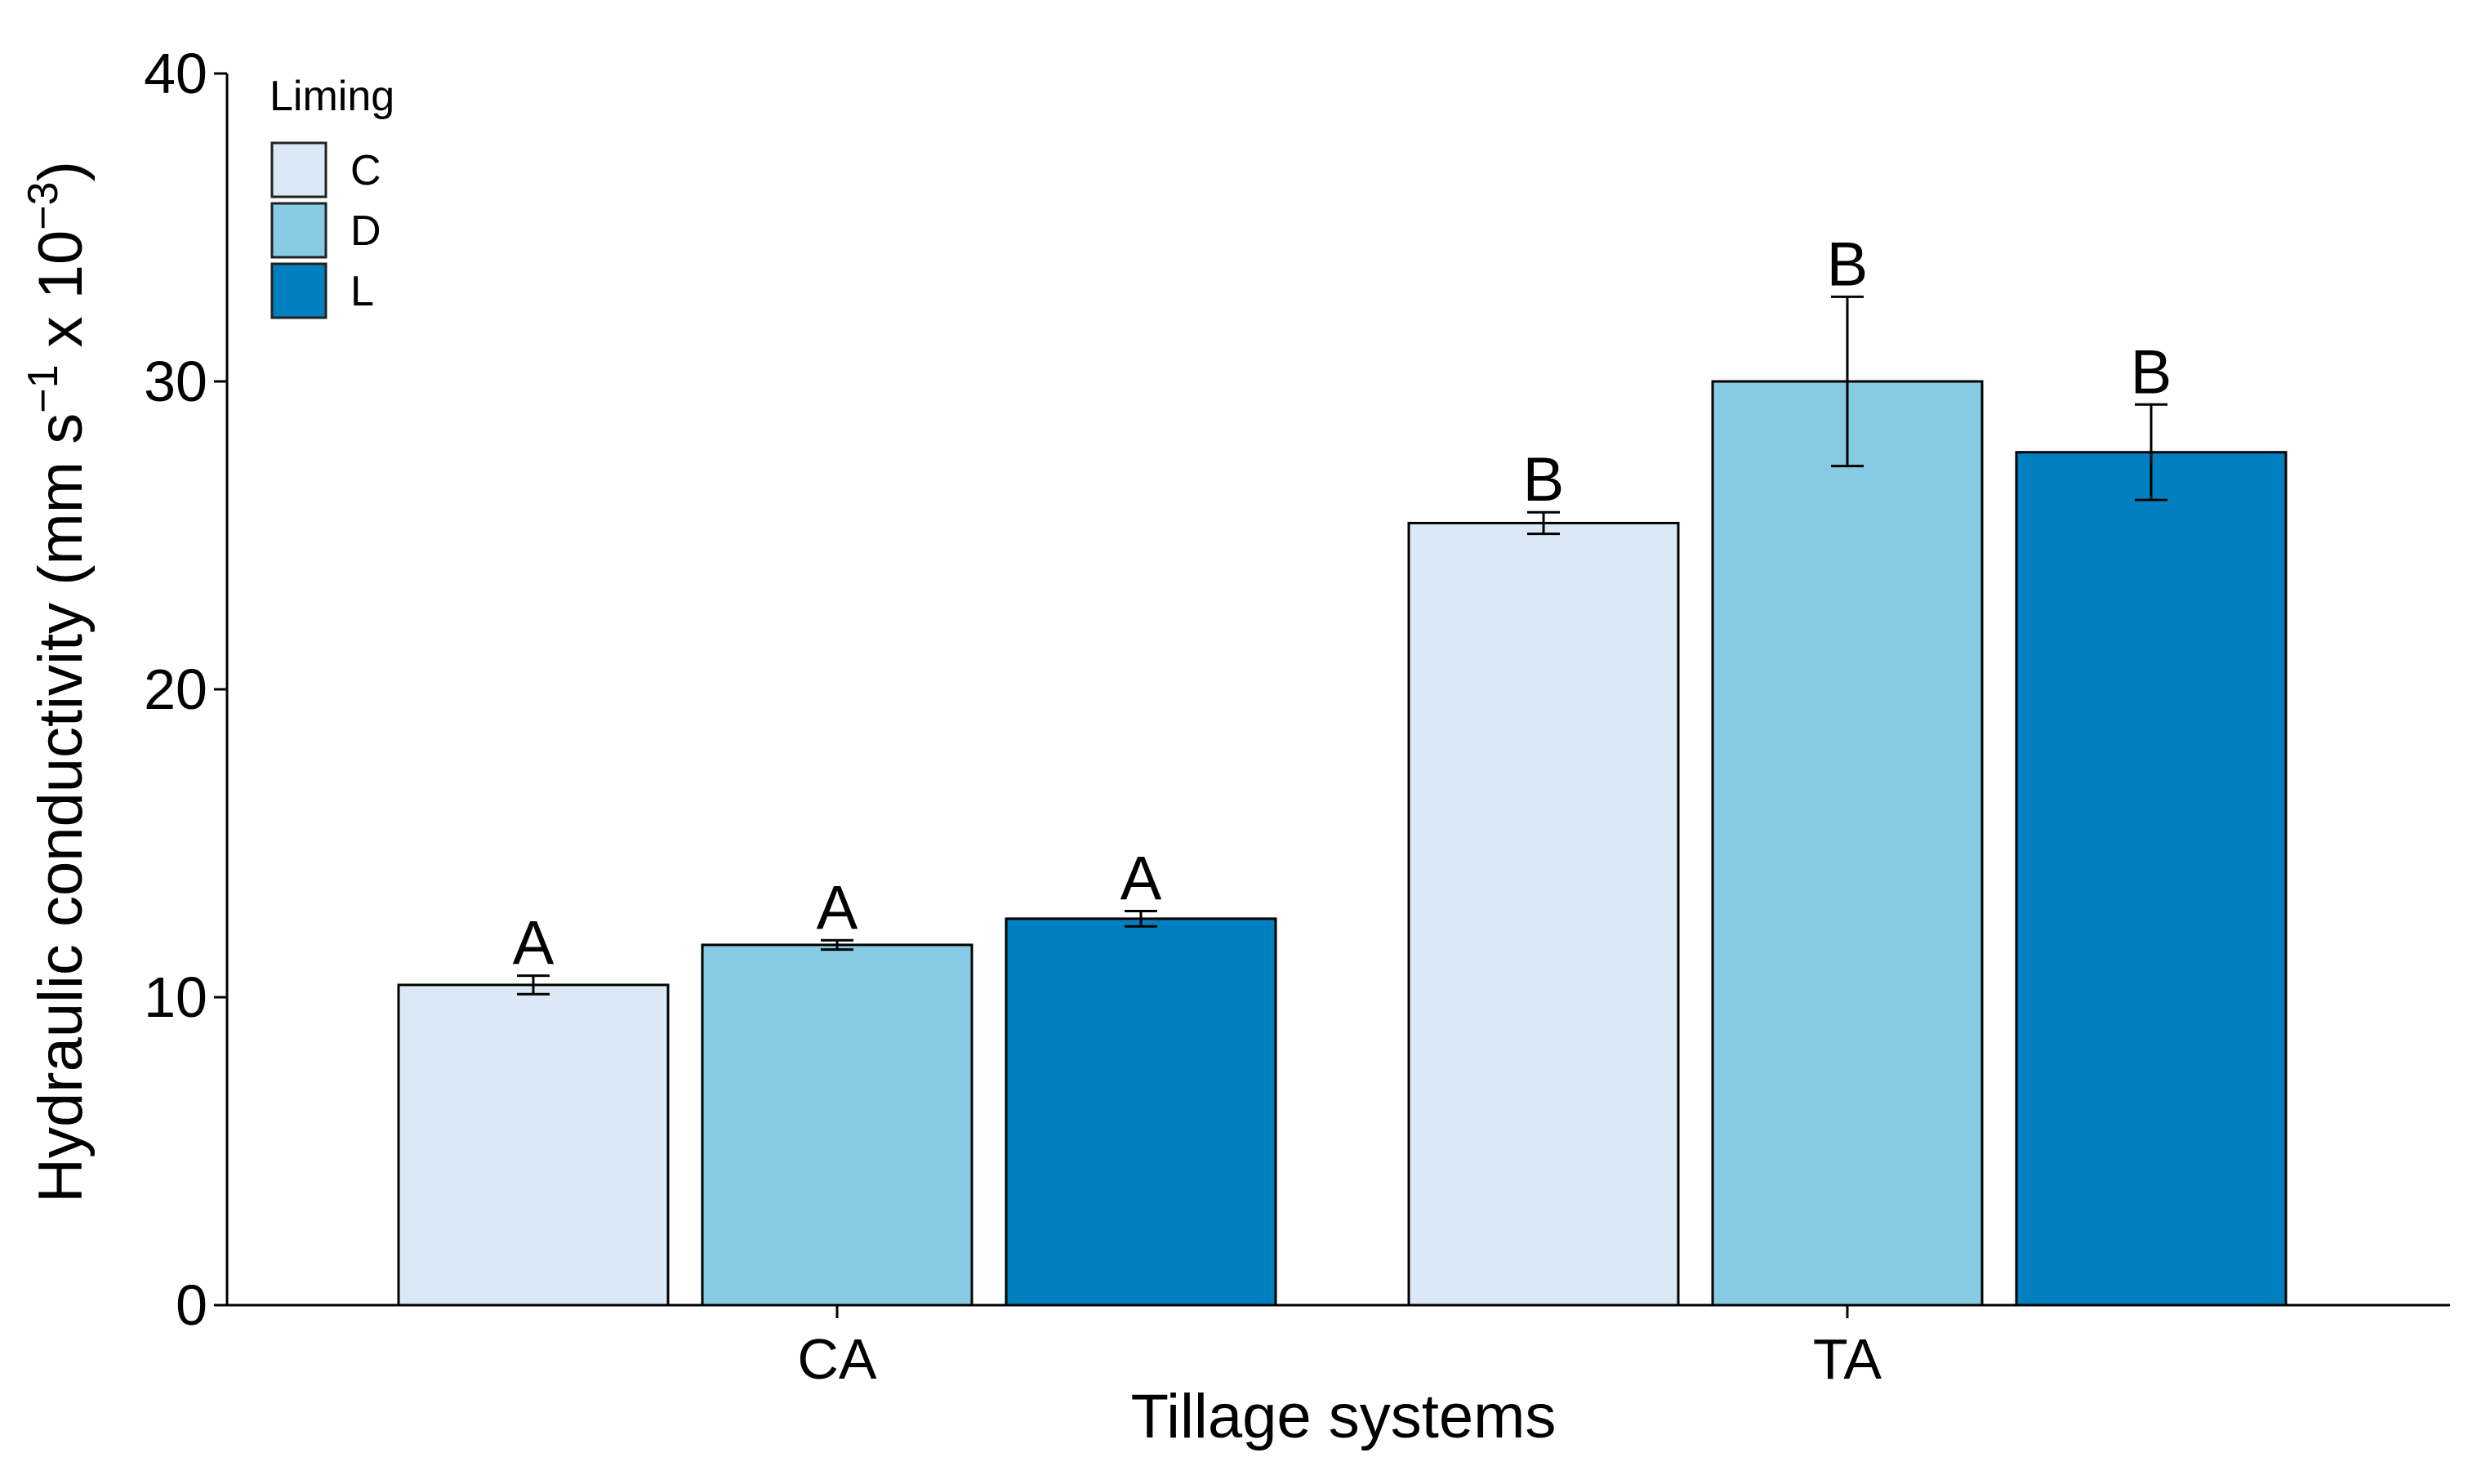 The width and height of the screenshot is (2477, 1484). I want to click on y-tick-label: 20, so click(176, 689).